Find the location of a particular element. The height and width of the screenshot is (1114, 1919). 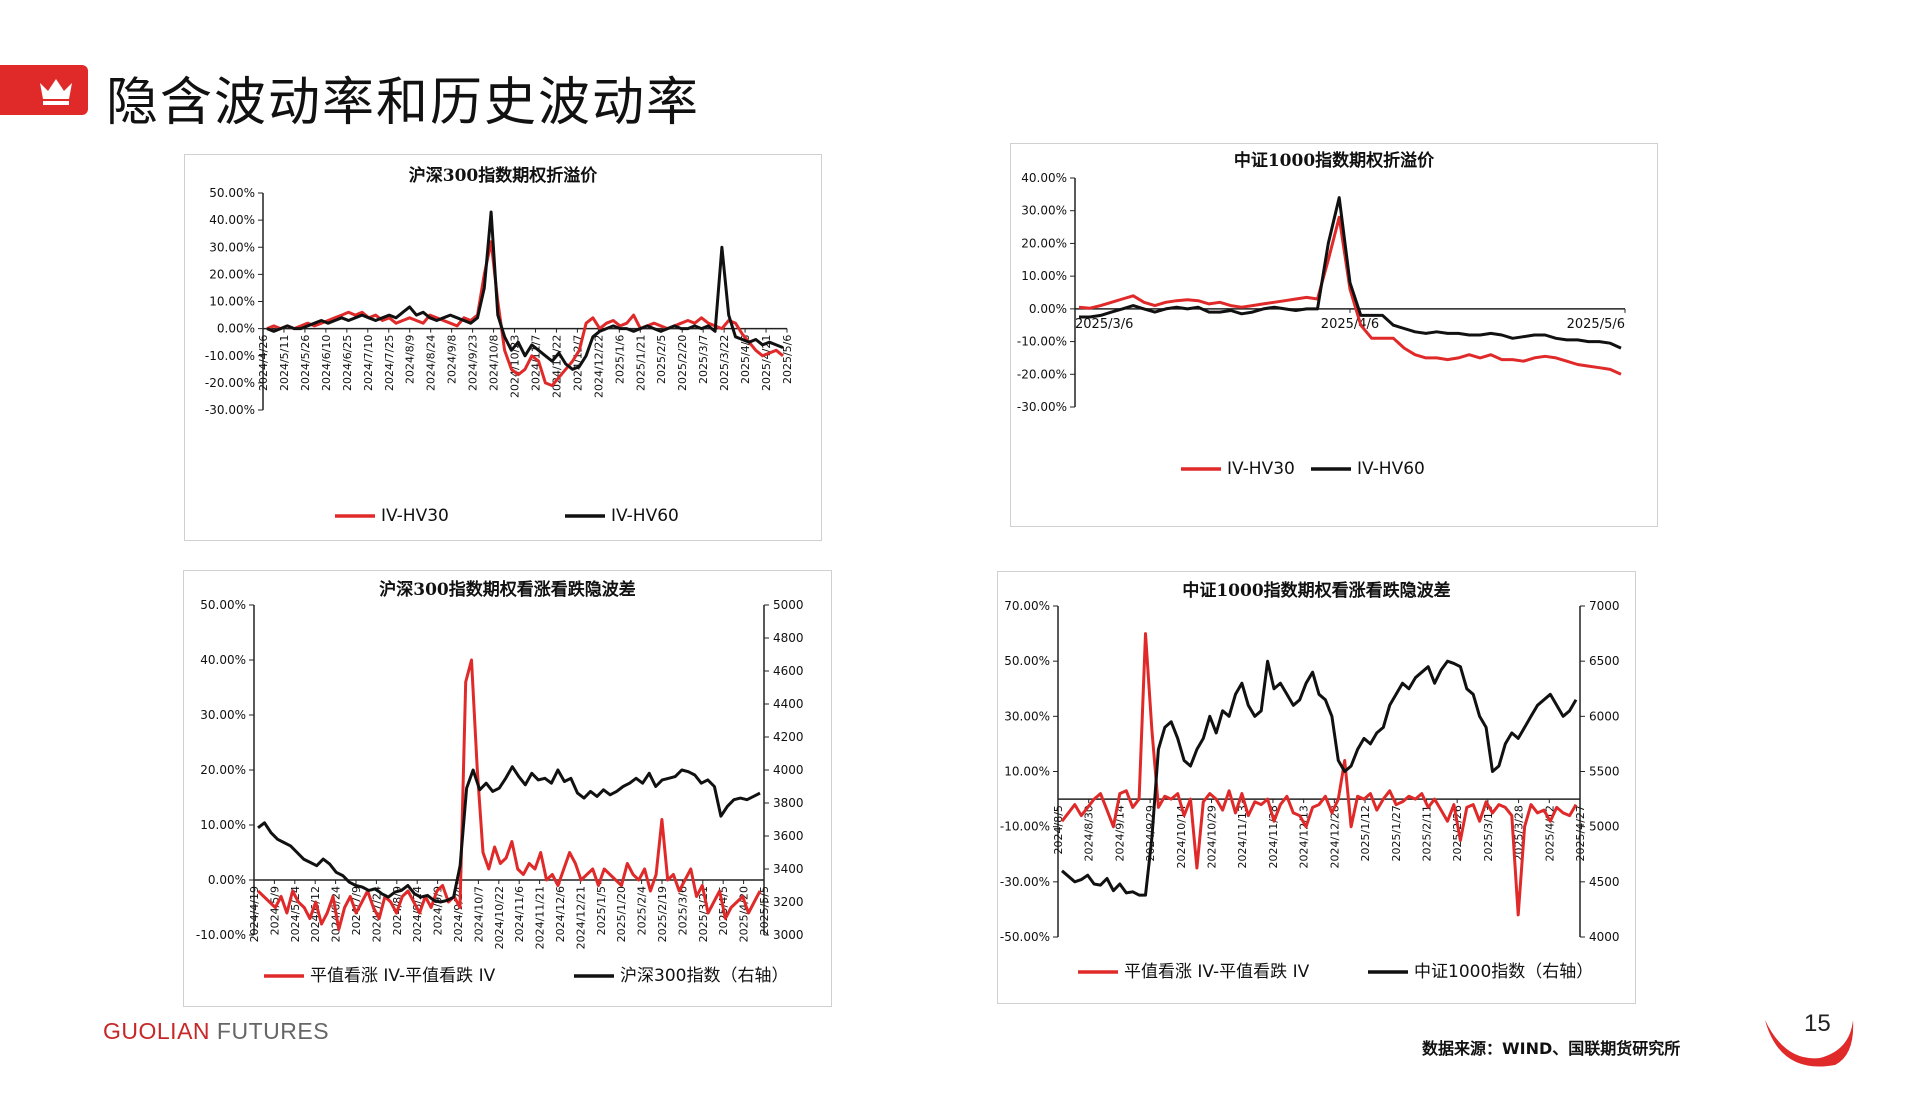

y2-tick-label: 3800 is located at coordinates (788, 803).